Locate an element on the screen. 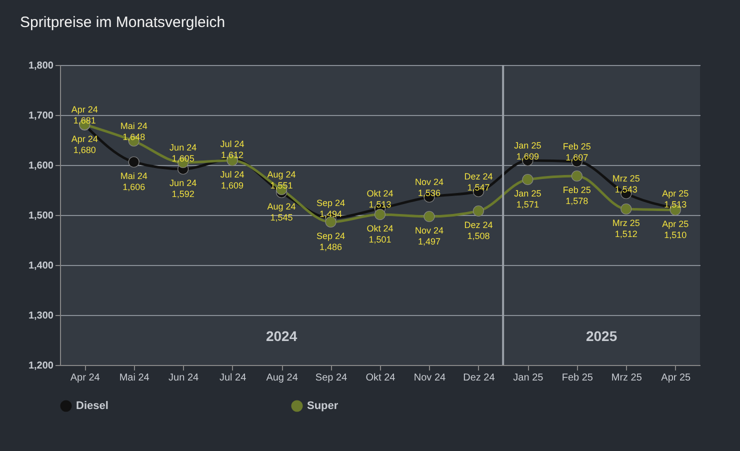  x-tick-label: Mai 24 is located at coordinates (134, 378).